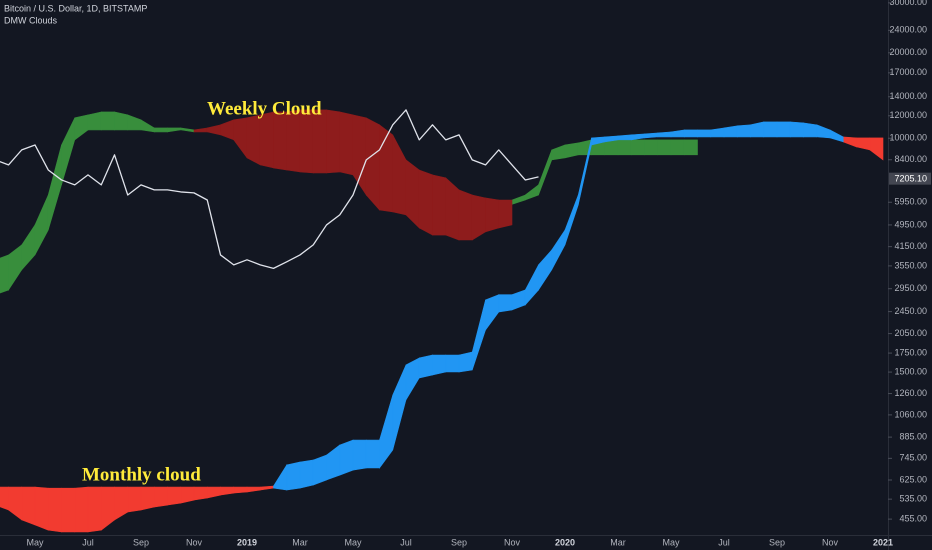  What do you see at coordinates (883, 542) in the screenshot?
I see `x-tick-label: 2021` at bounding box center [883, 542].